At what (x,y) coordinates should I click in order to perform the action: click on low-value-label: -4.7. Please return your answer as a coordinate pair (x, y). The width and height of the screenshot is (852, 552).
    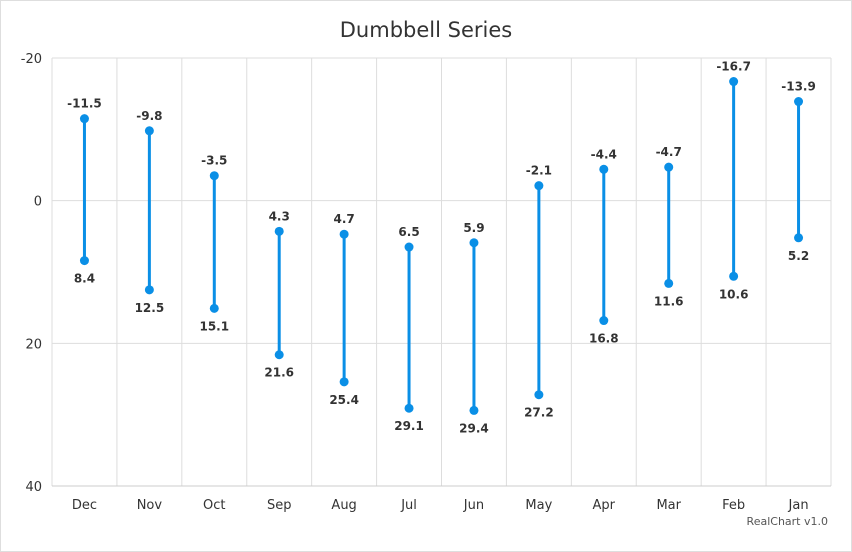
    Looking at the image, I should click on (669, 152).